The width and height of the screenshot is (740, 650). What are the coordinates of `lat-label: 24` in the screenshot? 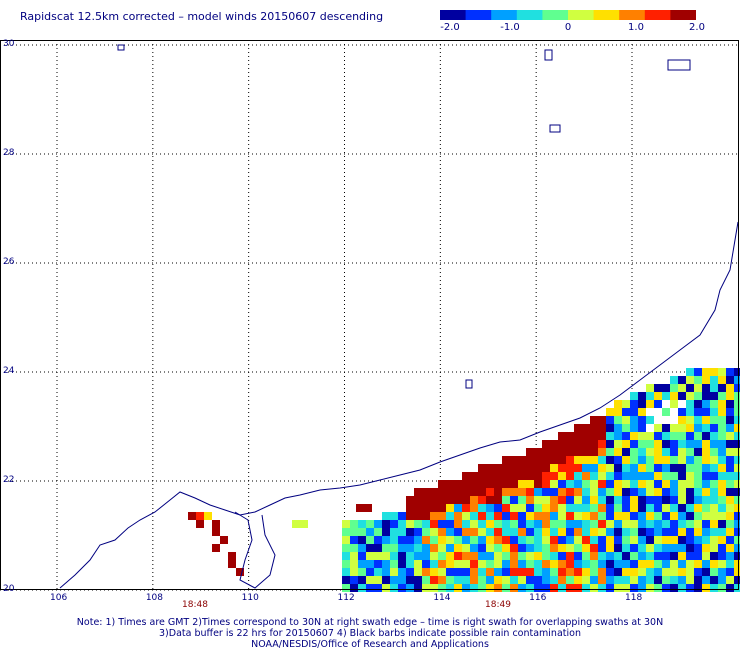 It's located at (9, 371).